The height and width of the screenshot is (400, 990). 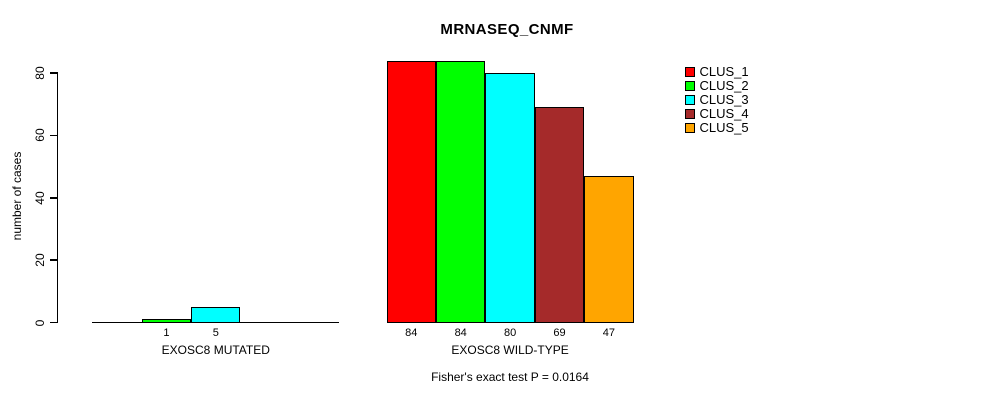 I want to click on bar-clus_2-group1, so click(x=166, y=321).